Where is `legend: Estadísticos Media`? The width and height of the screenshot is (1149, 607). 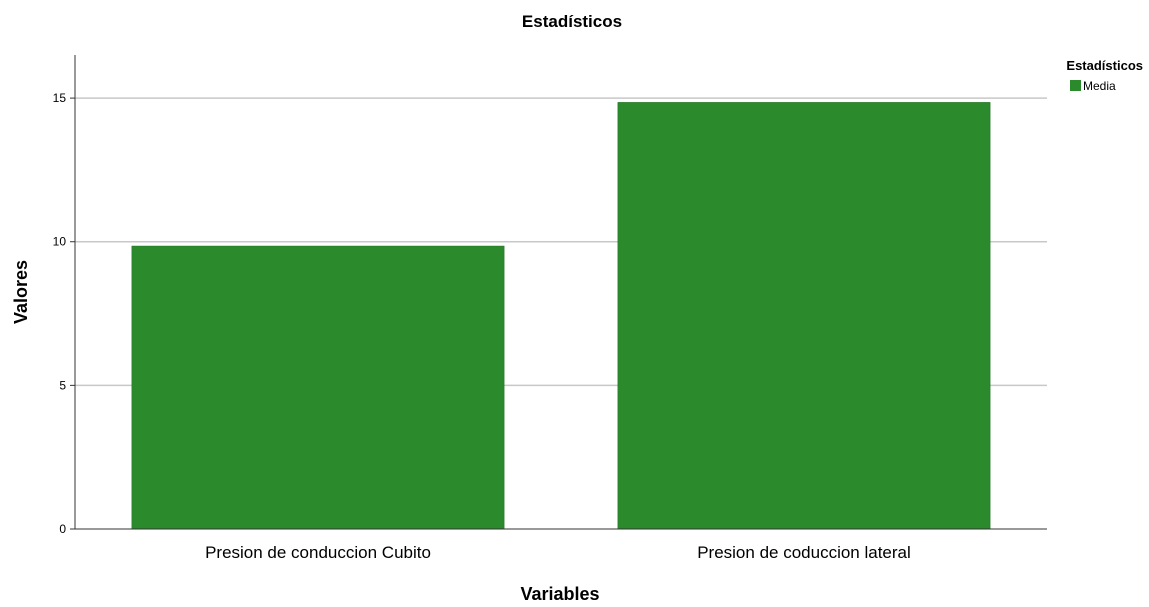 legend: Estadísticos Media is located at coordinates (1104, 75).